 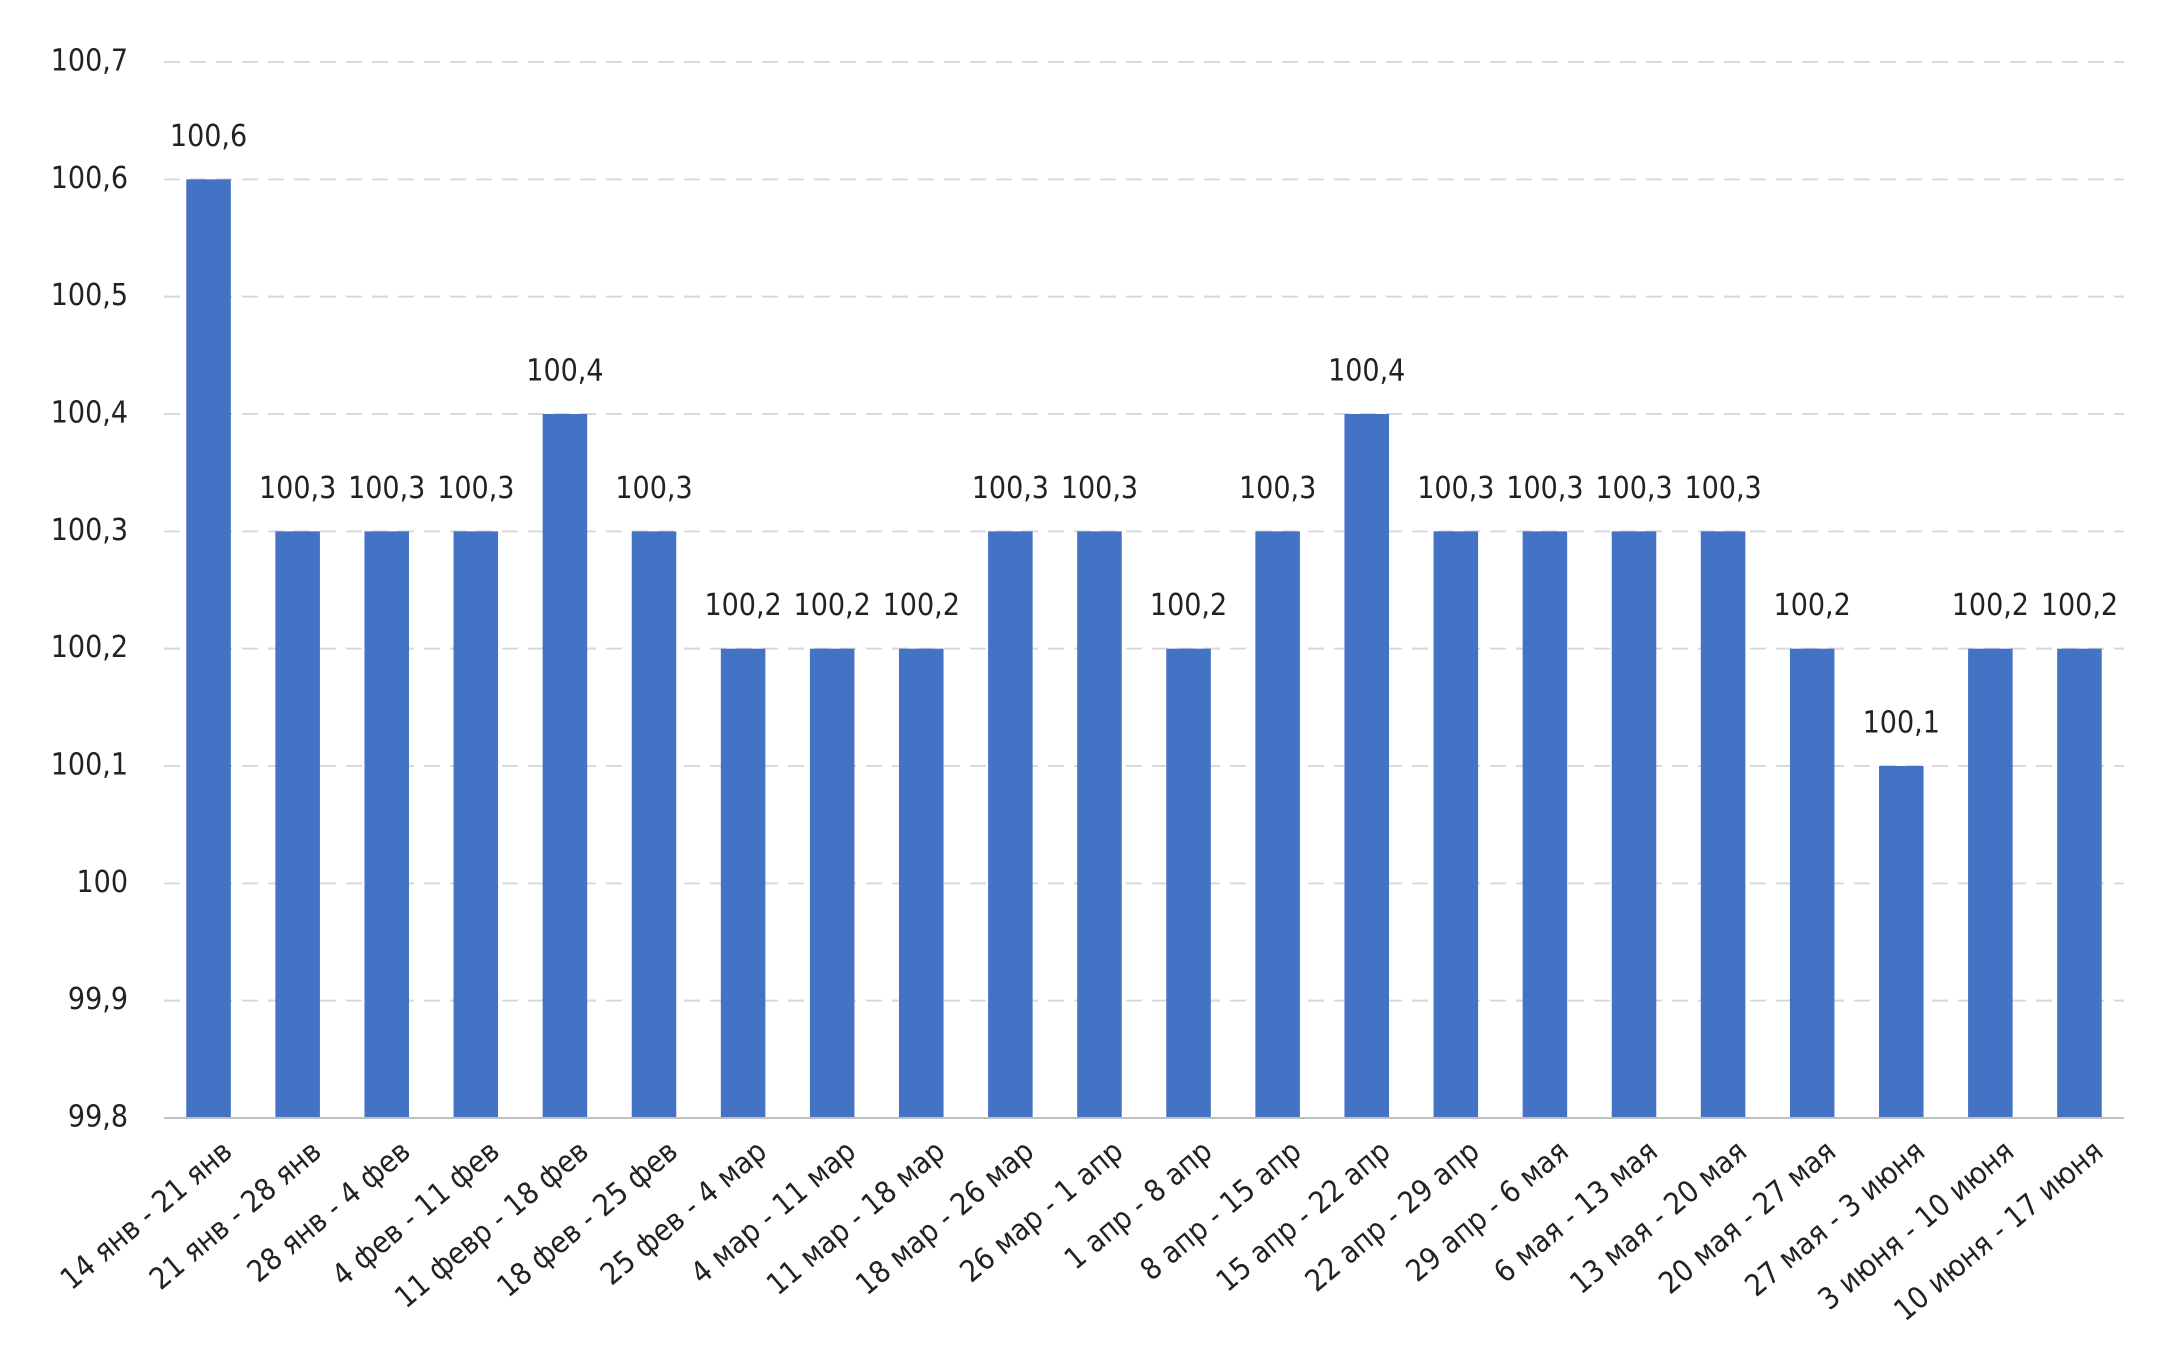 I want to click on y-tick-label: 100,2, so click(x=89, y=647).